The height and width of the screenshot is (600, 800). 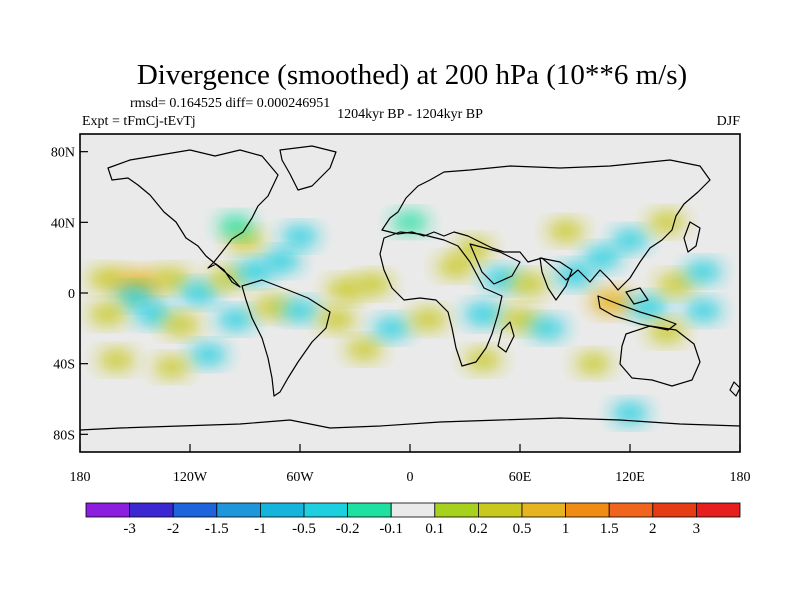 I want to click on x-tick-label-3: 0, so click(x=410, y=477).